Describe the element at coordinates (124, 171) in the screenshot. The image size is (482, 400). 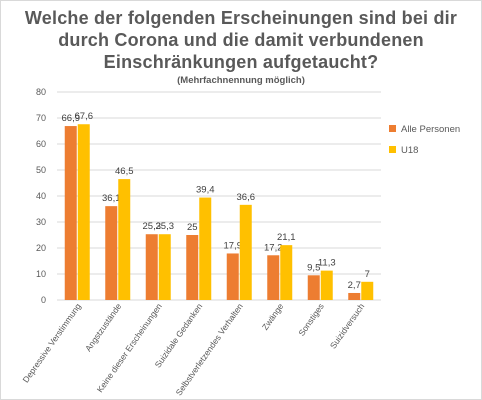
I see `data-label-u18-1: 46,5` at that location.